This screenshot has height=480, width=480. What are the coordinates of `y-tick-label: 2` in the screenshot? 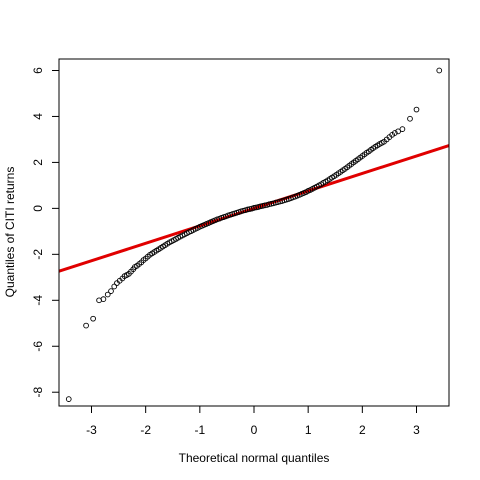 It's located at (38, 162).